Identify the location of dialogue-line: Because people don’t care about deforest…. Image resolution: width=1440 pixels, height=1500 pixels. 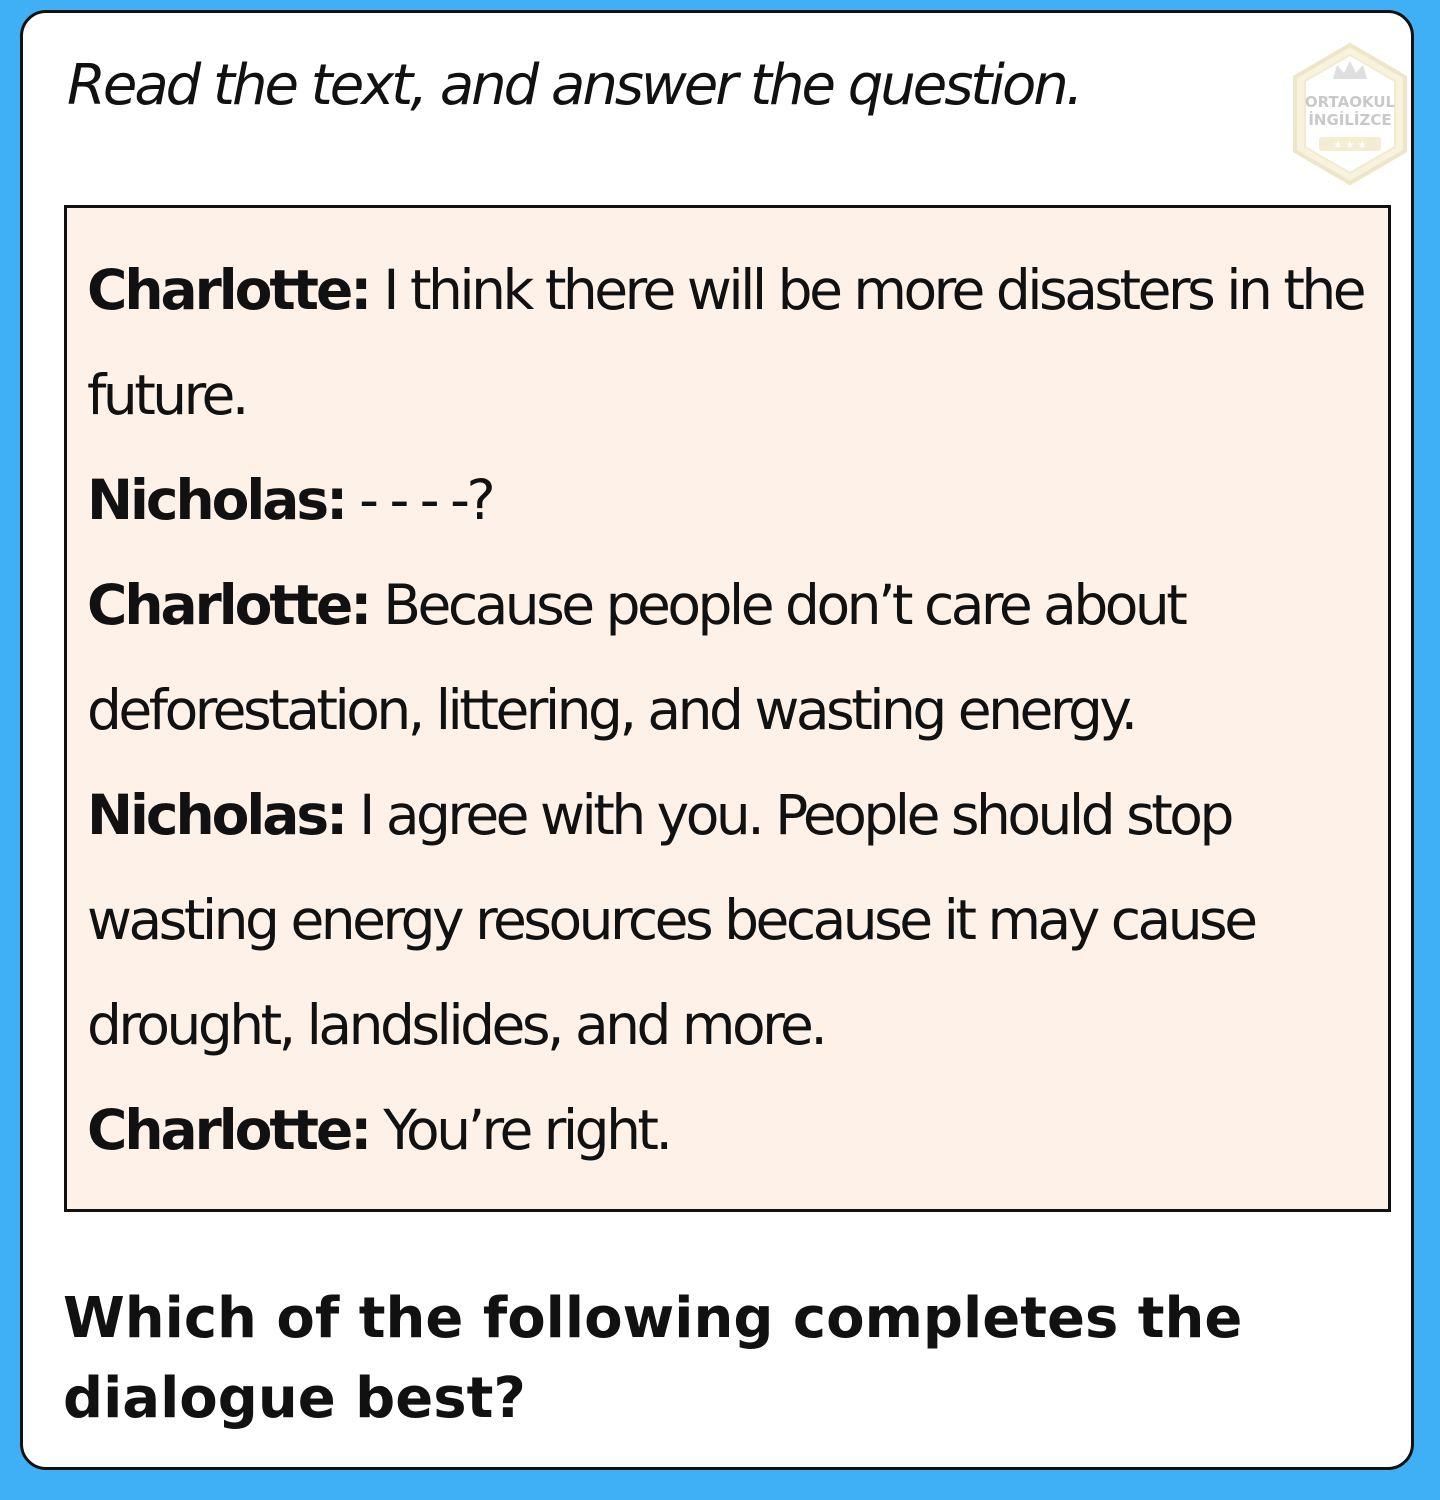
(637, 657).